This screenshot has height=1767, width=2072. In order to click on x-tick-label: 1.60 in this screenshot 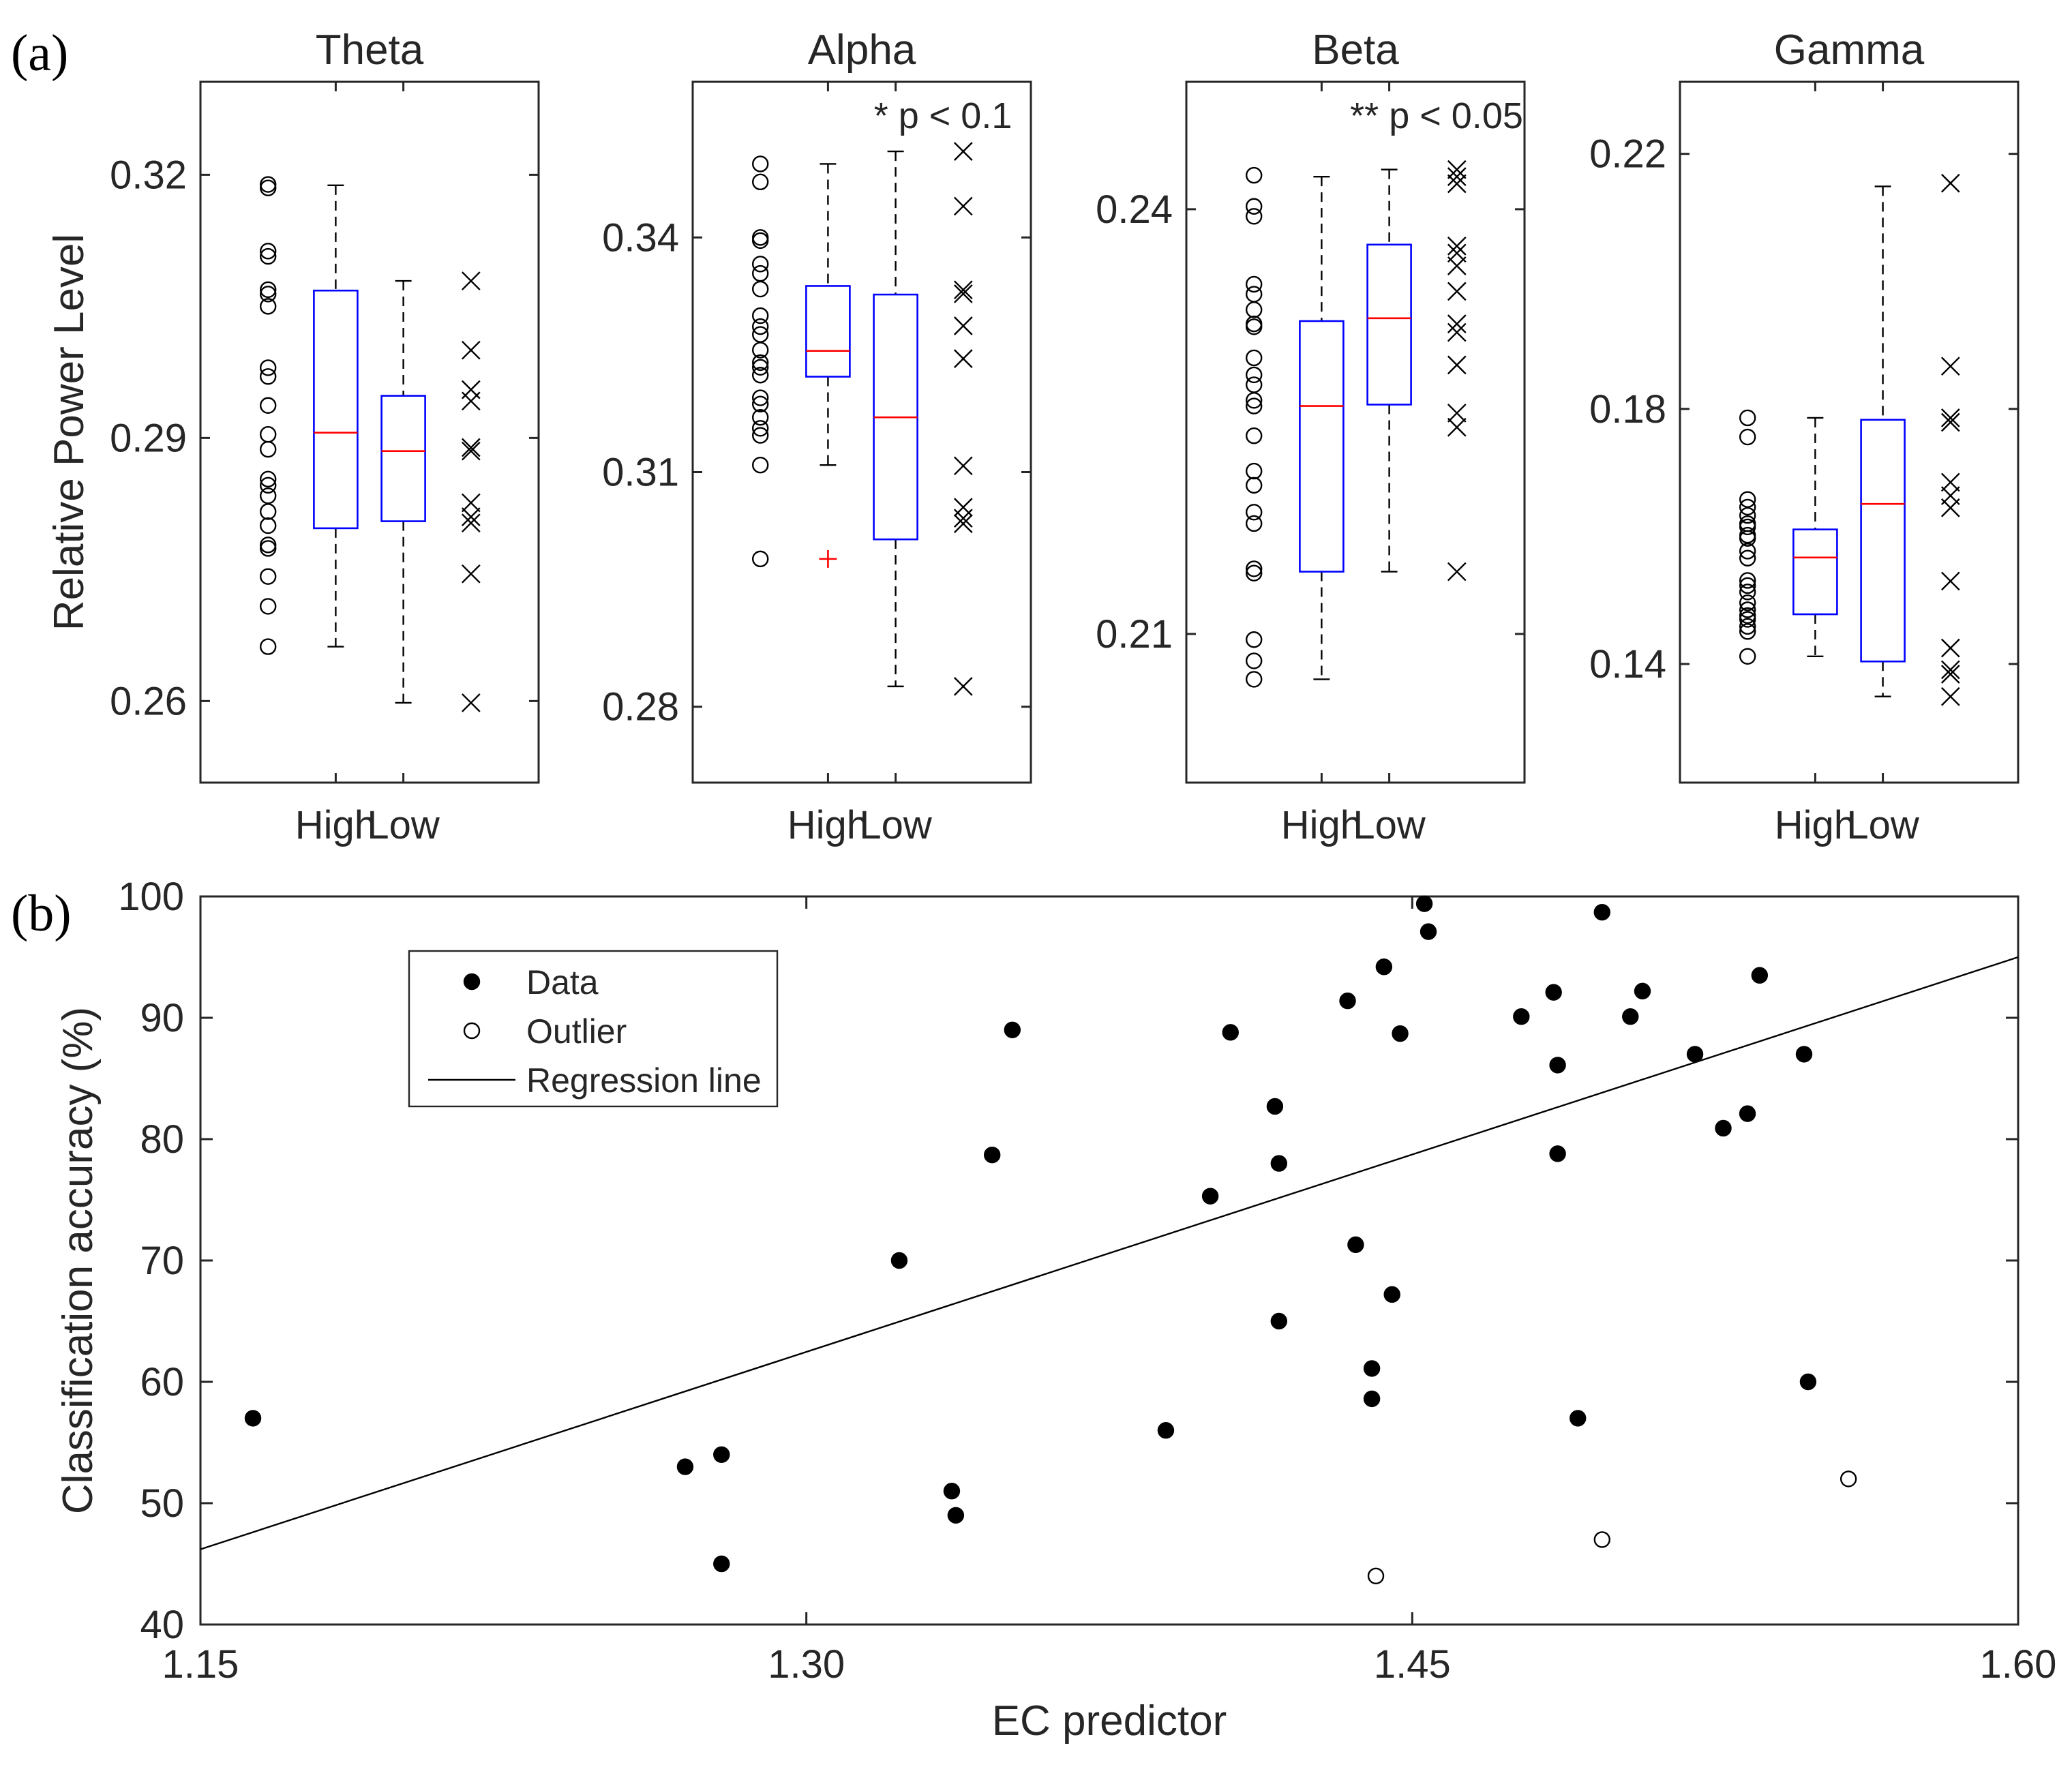, I will do `click(2018, 1664)`.